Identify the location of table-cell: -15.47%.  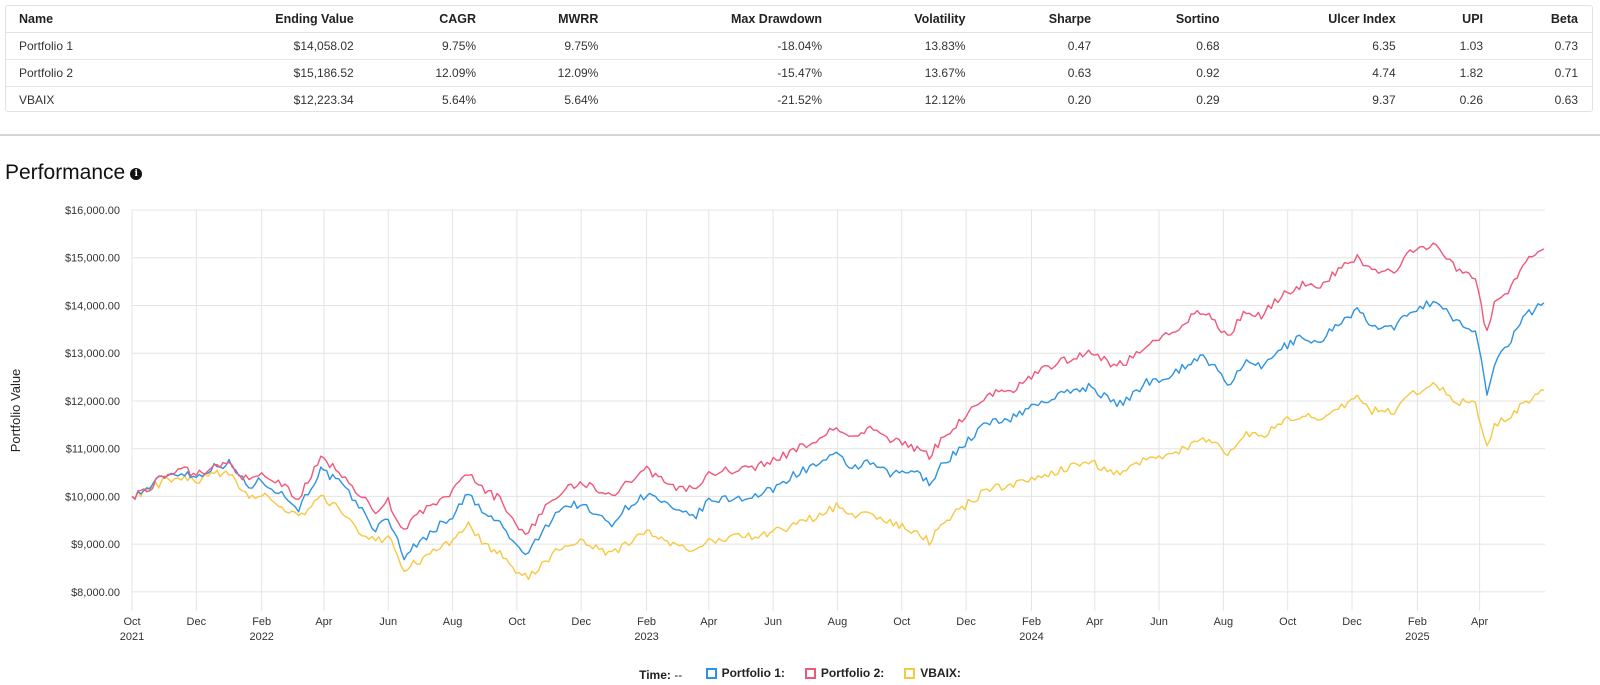
(724, 73).